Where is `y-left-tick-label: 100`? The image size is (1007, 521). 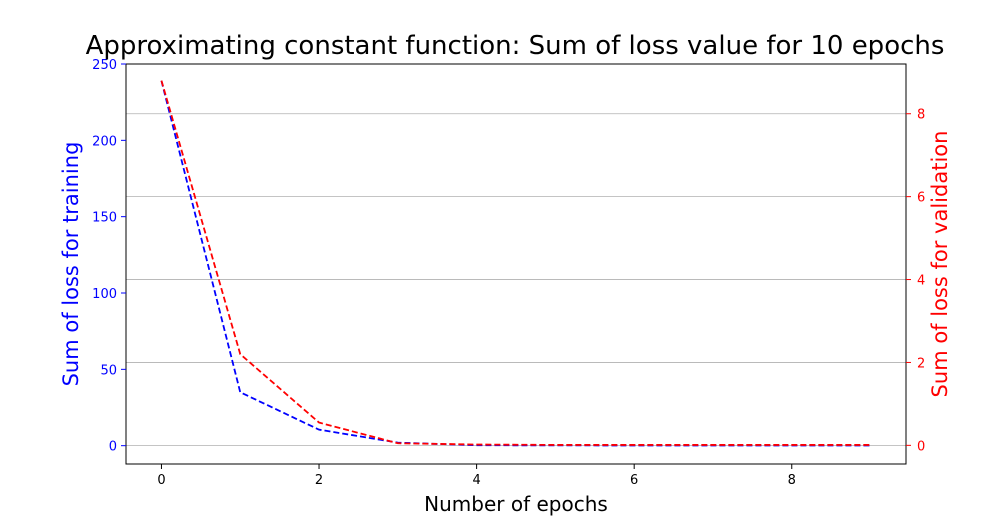
y-left-tick-label: 100 is located at coordinates (104, 294).